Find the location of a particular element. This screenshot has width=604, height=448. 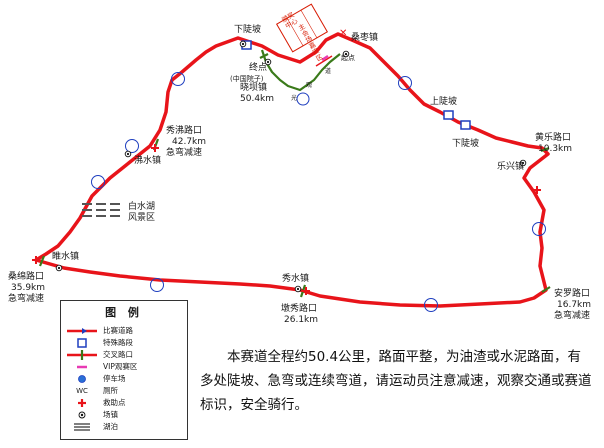

label-xiaobazhen-km: 50.4km is located at coordinates (257, 99).